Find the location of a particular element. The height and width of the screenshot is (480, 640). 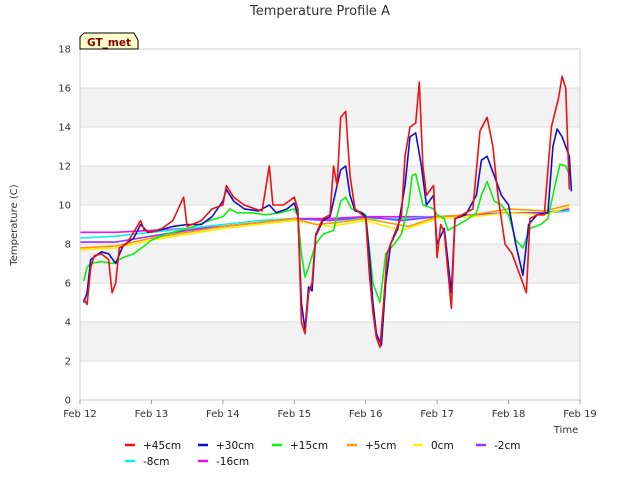

gt-met-badge: GT_met is located at coordinates (109, 41).